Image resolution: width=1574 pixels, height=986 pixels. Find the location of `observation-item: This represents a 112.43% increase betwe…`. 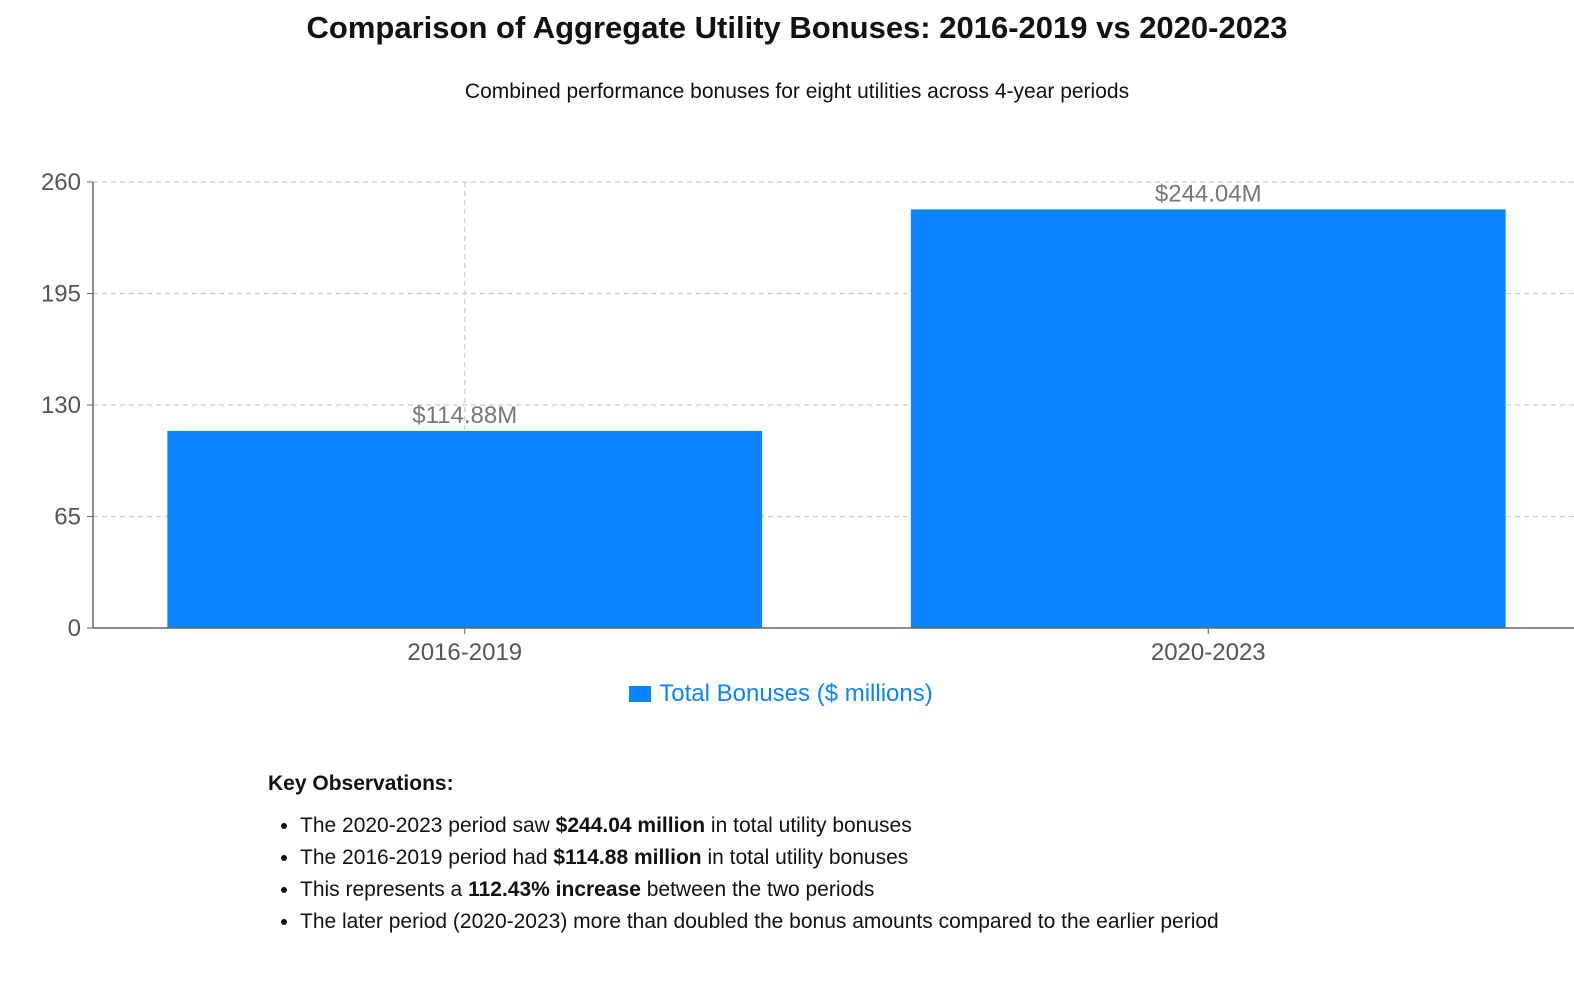

observation-item: This represents a 112.43% increase betwe… is located at coordinates (884, 890).